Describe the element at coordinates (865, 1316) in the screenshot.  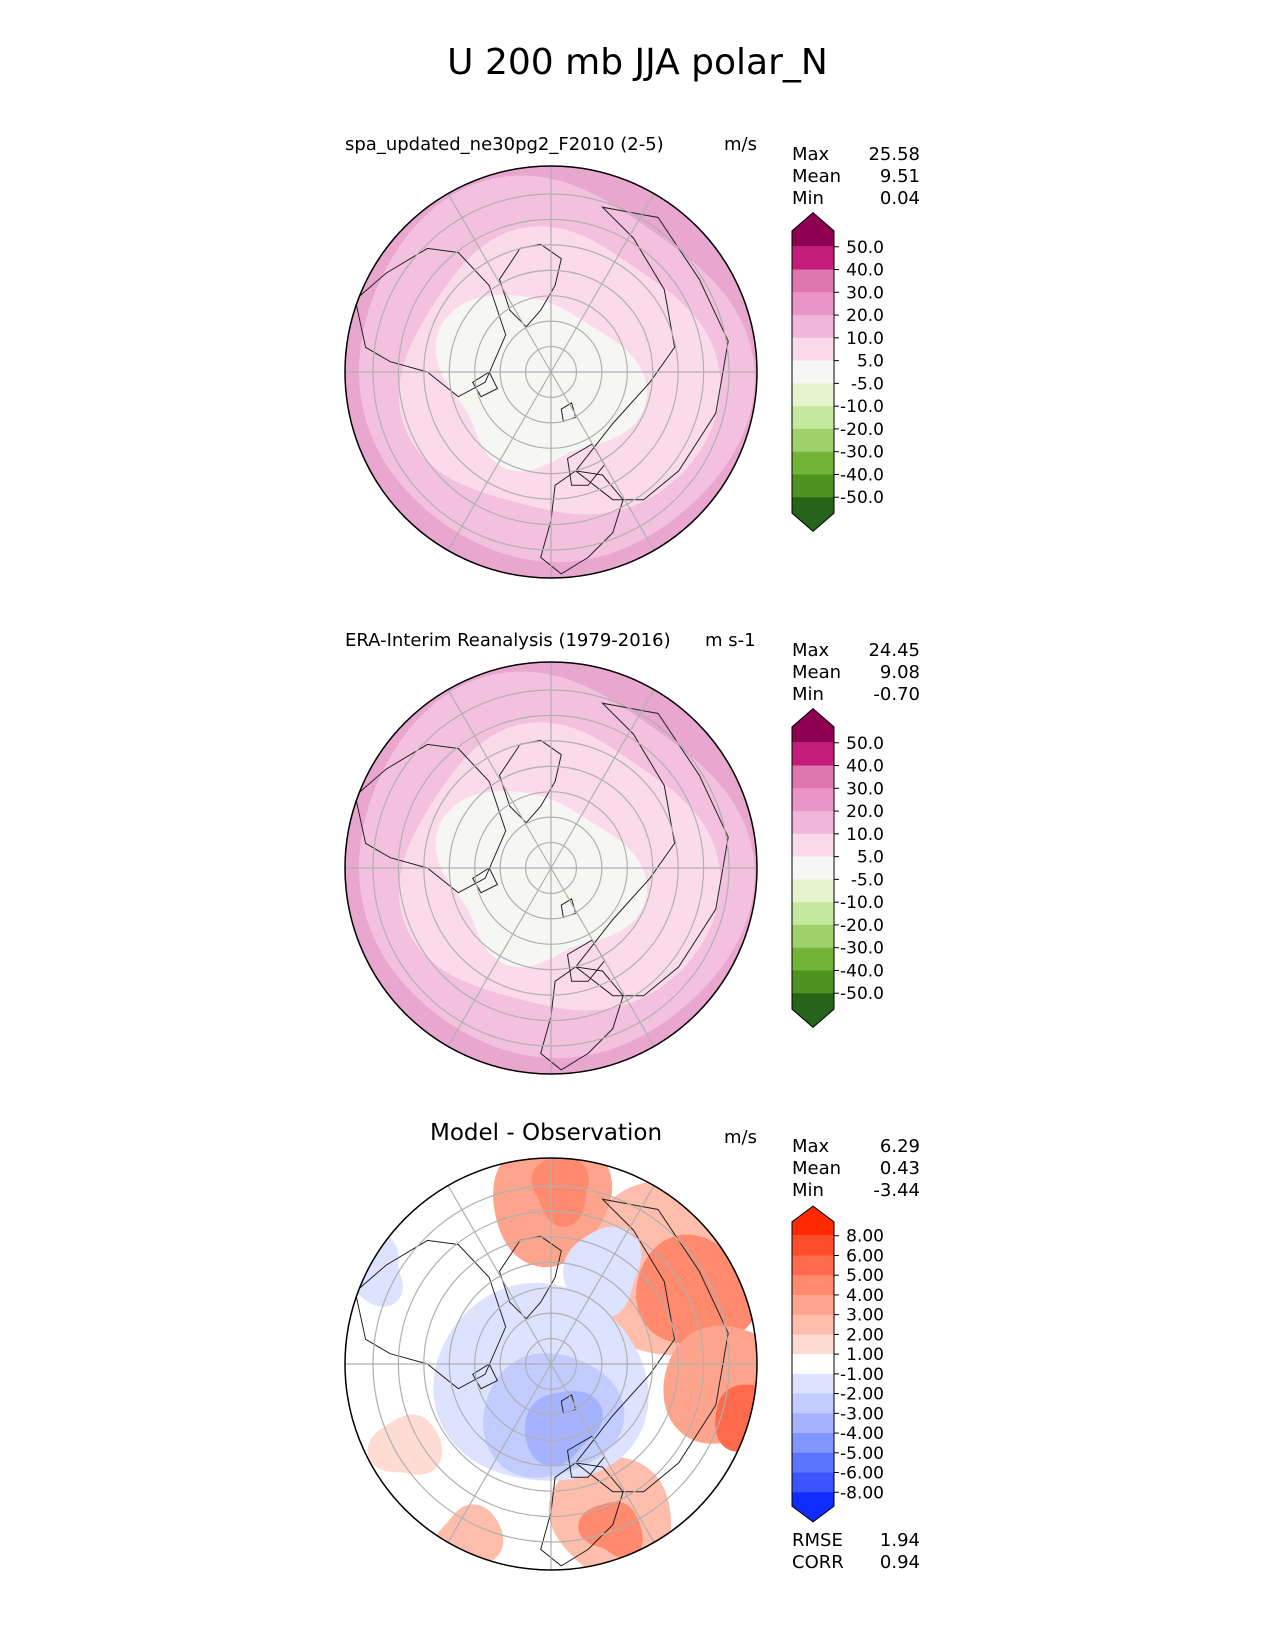
I see `colorbar-tick-label: 3.00` at that location.